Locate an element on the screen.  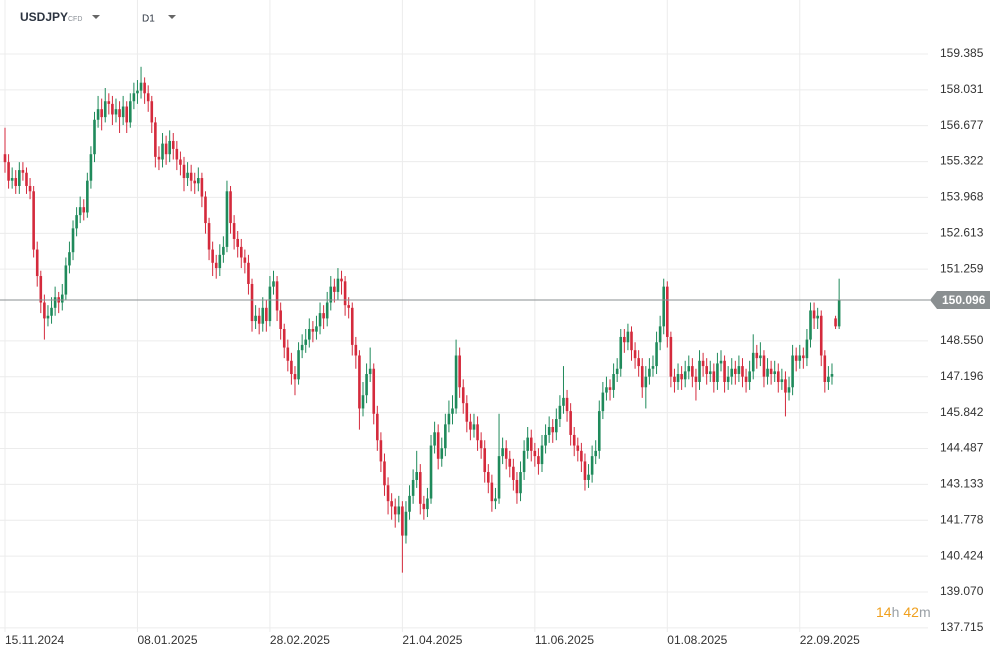
y-tick-label: 140.424 is located at coordinates (962, 555).